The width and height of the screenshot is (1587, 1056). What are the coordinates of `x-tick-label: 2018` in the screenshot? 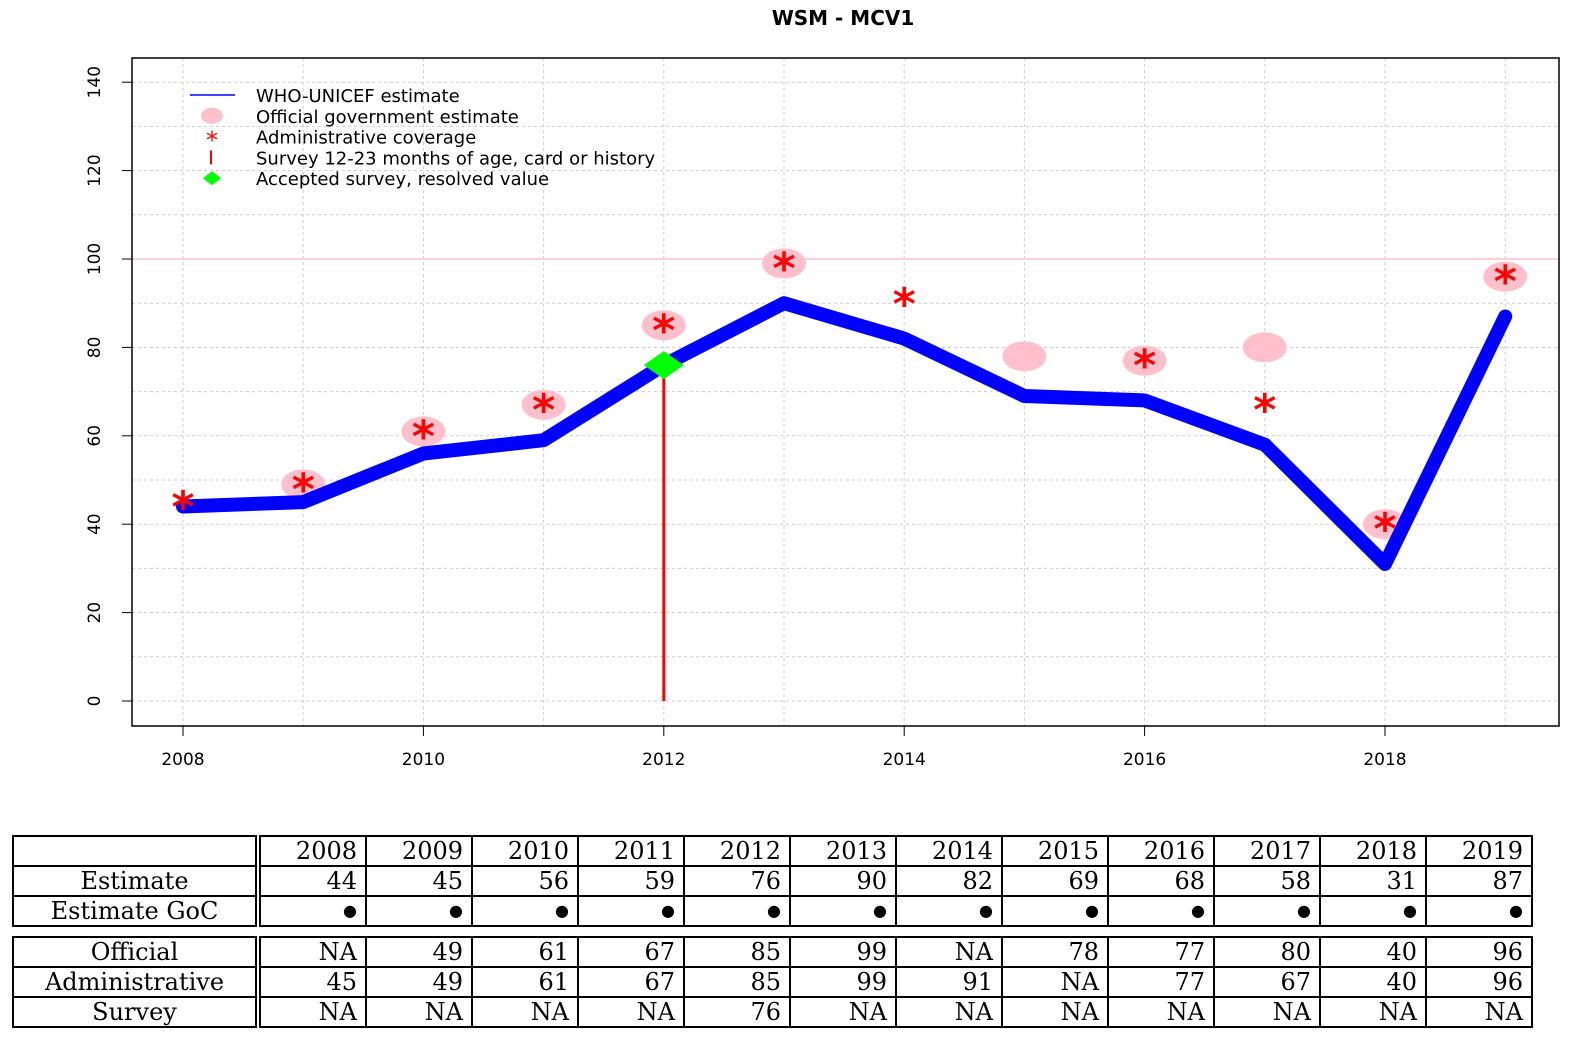 It's located at (1384, 760).